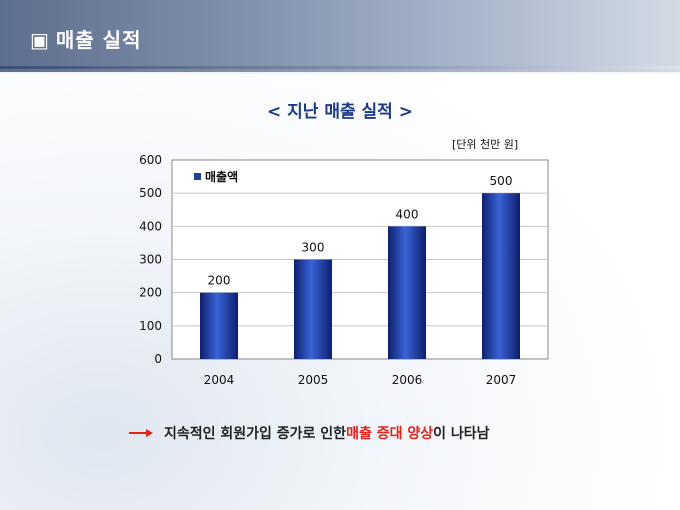 Image resolution: width=680 pixels, height=510 pixels. What do you see at coordinates (360, 380) in the screenshot?
I see `x-axis-ticks: 2004 2005 2006 2007` at bounding box center [360, 380].